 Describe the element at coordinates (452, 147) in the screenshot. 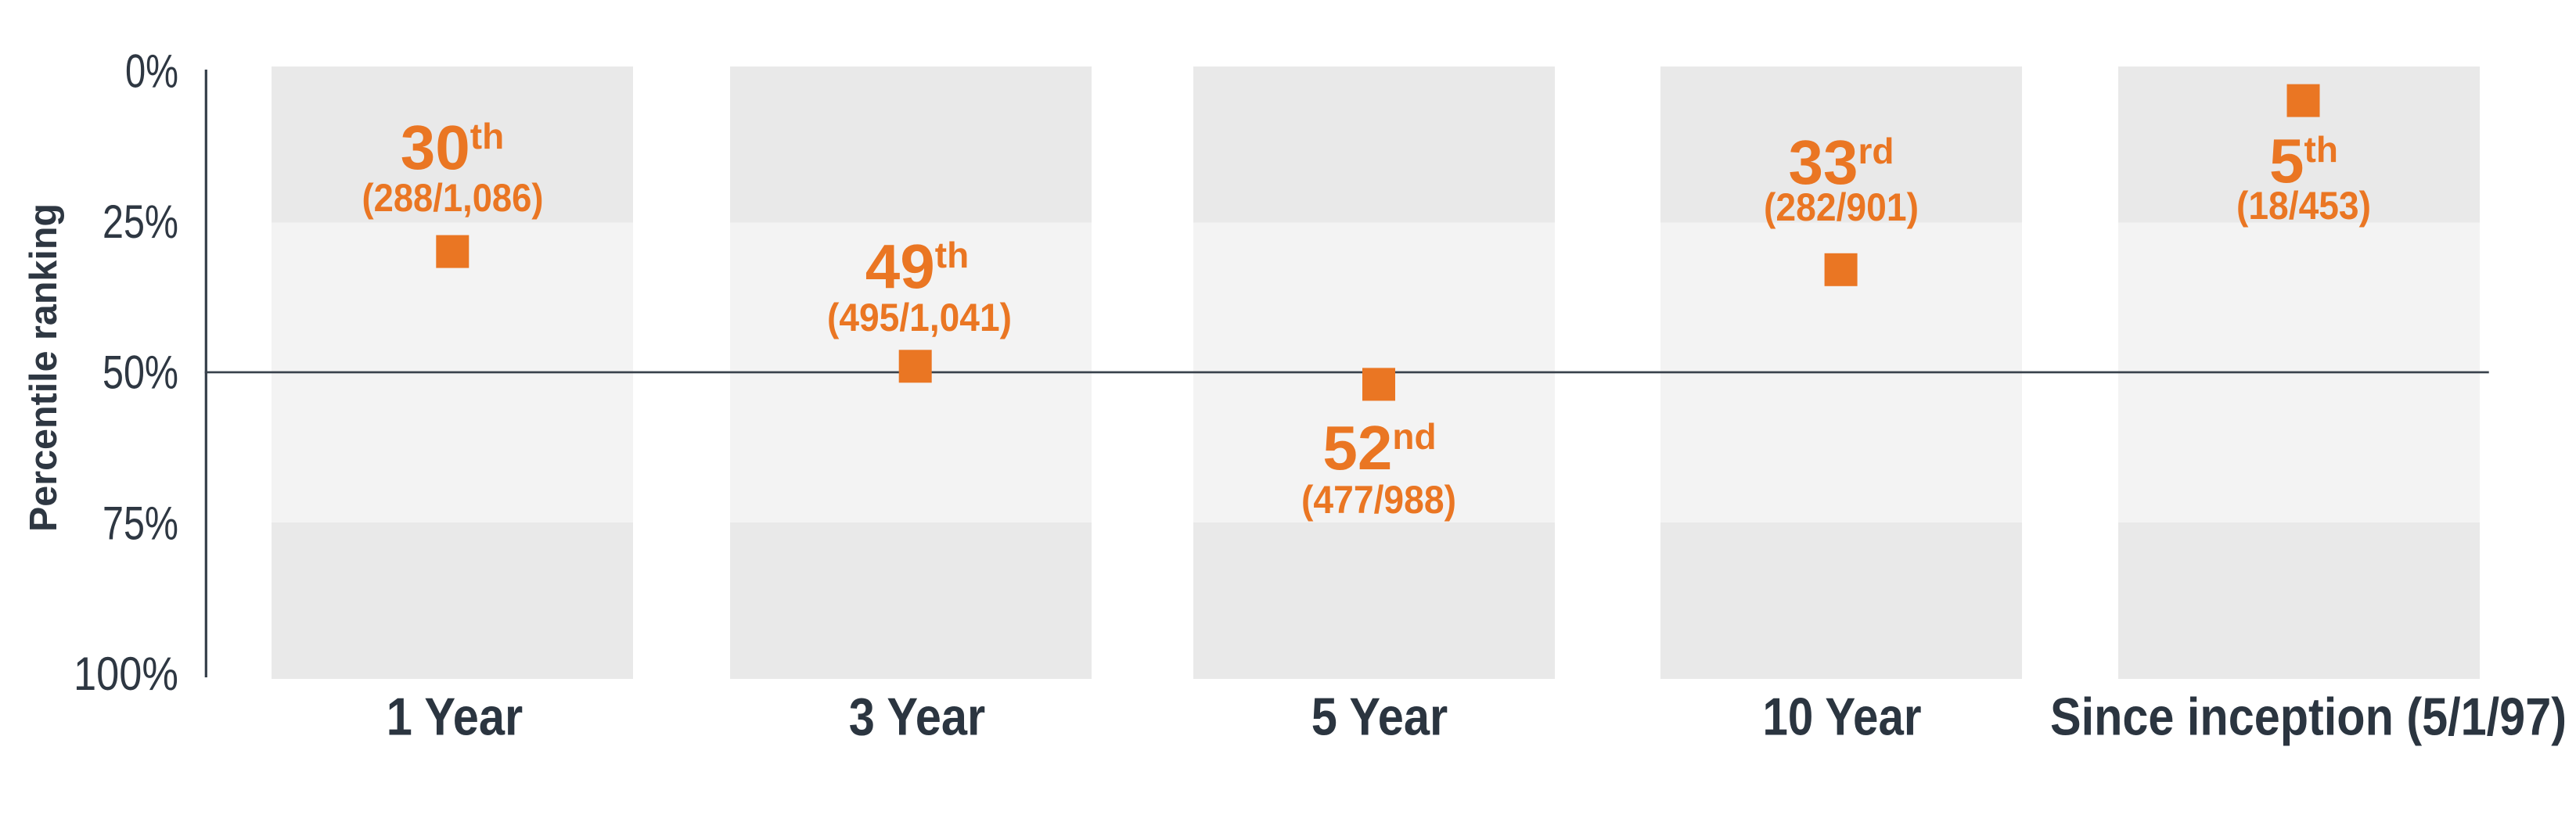

I see `svg-text: 30th` at that location.